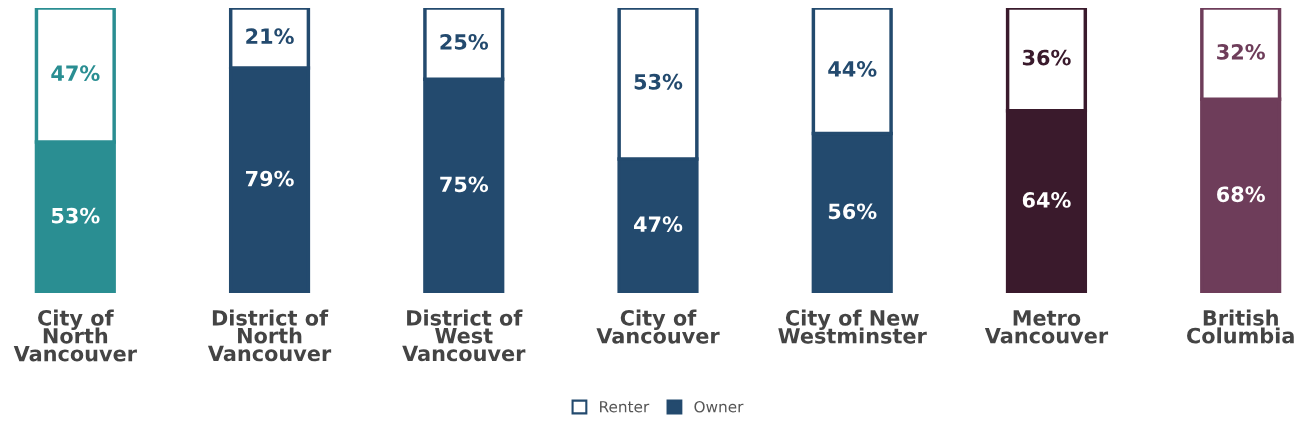  Describe the element at coordinates (464, 42) in the screenshot. I see `data-label: 25%` at that location.